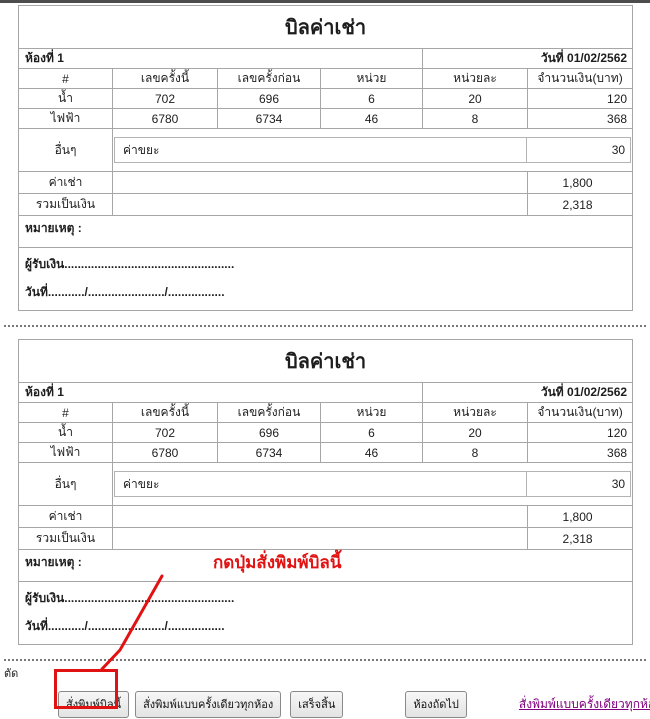 This screenshot has width=650, height=719. What do you see at coordinates (436, 704) in the screenshot?
I see `next-room-button: ห้องถัดไป` at bounding box center [436, 704].